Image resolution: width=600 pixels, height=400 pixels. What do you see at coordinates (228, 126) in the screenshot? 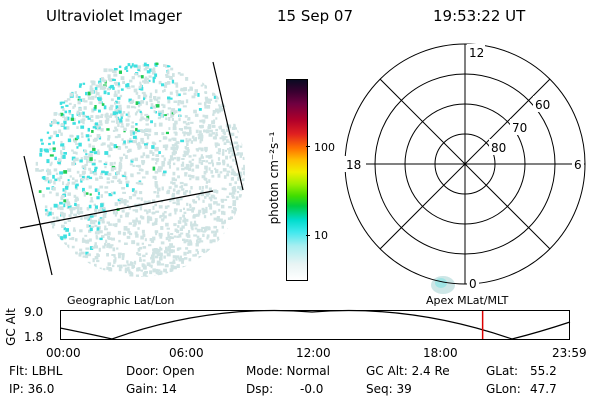
I see `limb-line-right` at bounding box center [228, 126].